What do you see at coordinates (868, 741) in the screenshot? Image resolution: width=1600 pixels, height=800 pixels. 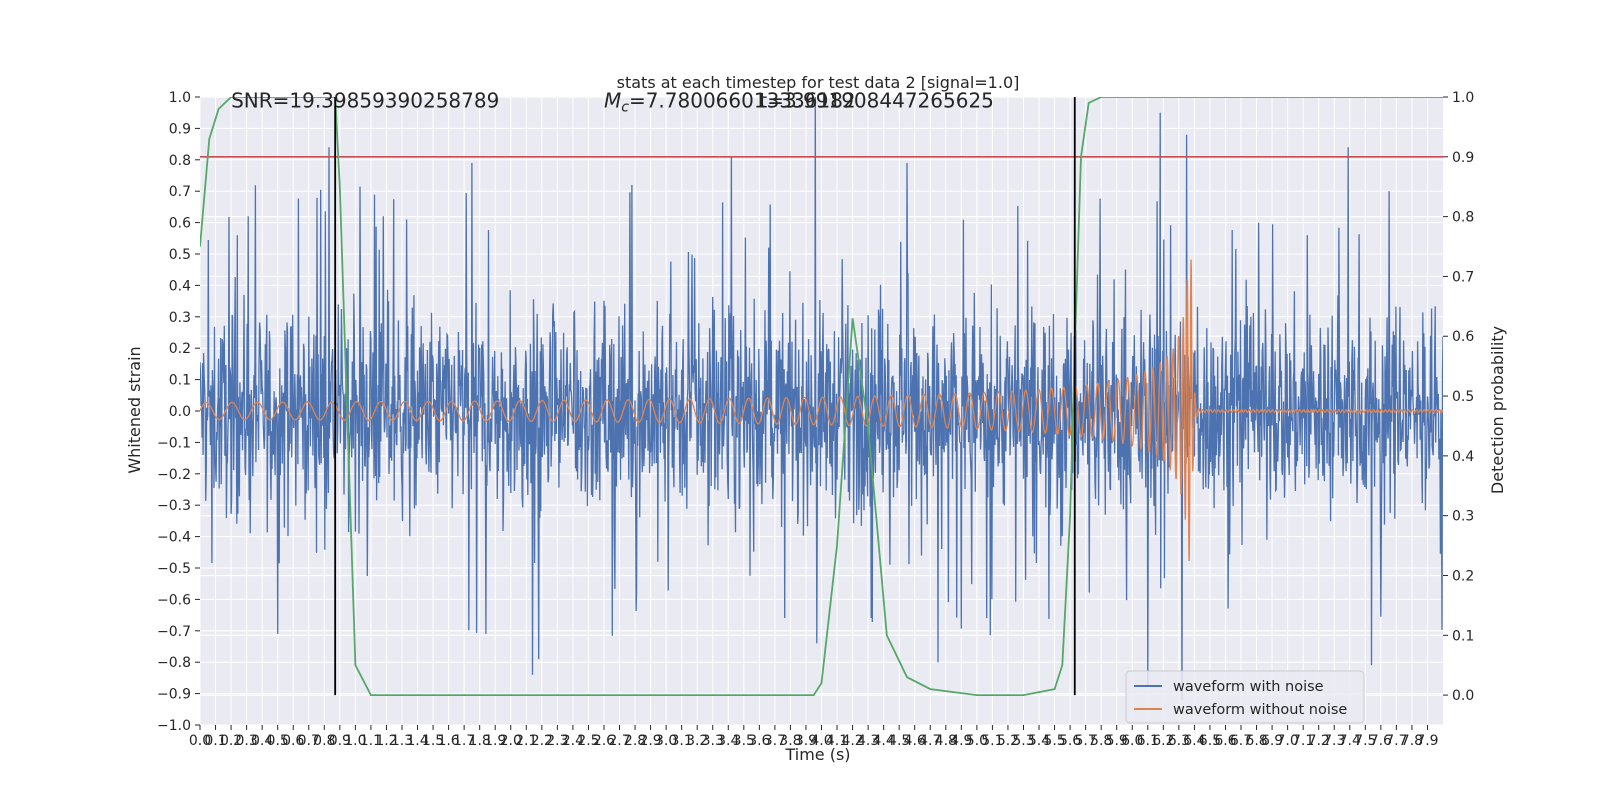 I see `x-tick-label: 4.3` at bounding box center [868, 741].